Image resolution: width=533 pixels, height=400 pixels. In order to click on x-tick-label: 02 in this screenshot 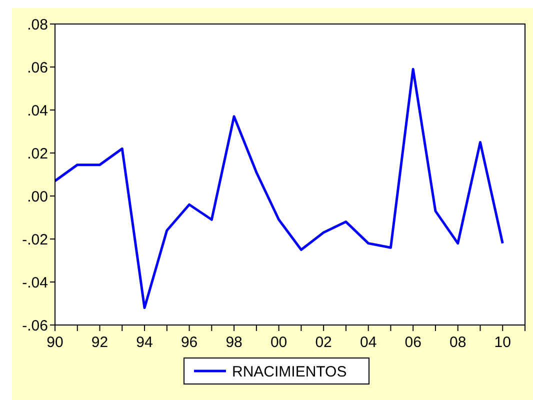, I will do `click(323, 342)`.